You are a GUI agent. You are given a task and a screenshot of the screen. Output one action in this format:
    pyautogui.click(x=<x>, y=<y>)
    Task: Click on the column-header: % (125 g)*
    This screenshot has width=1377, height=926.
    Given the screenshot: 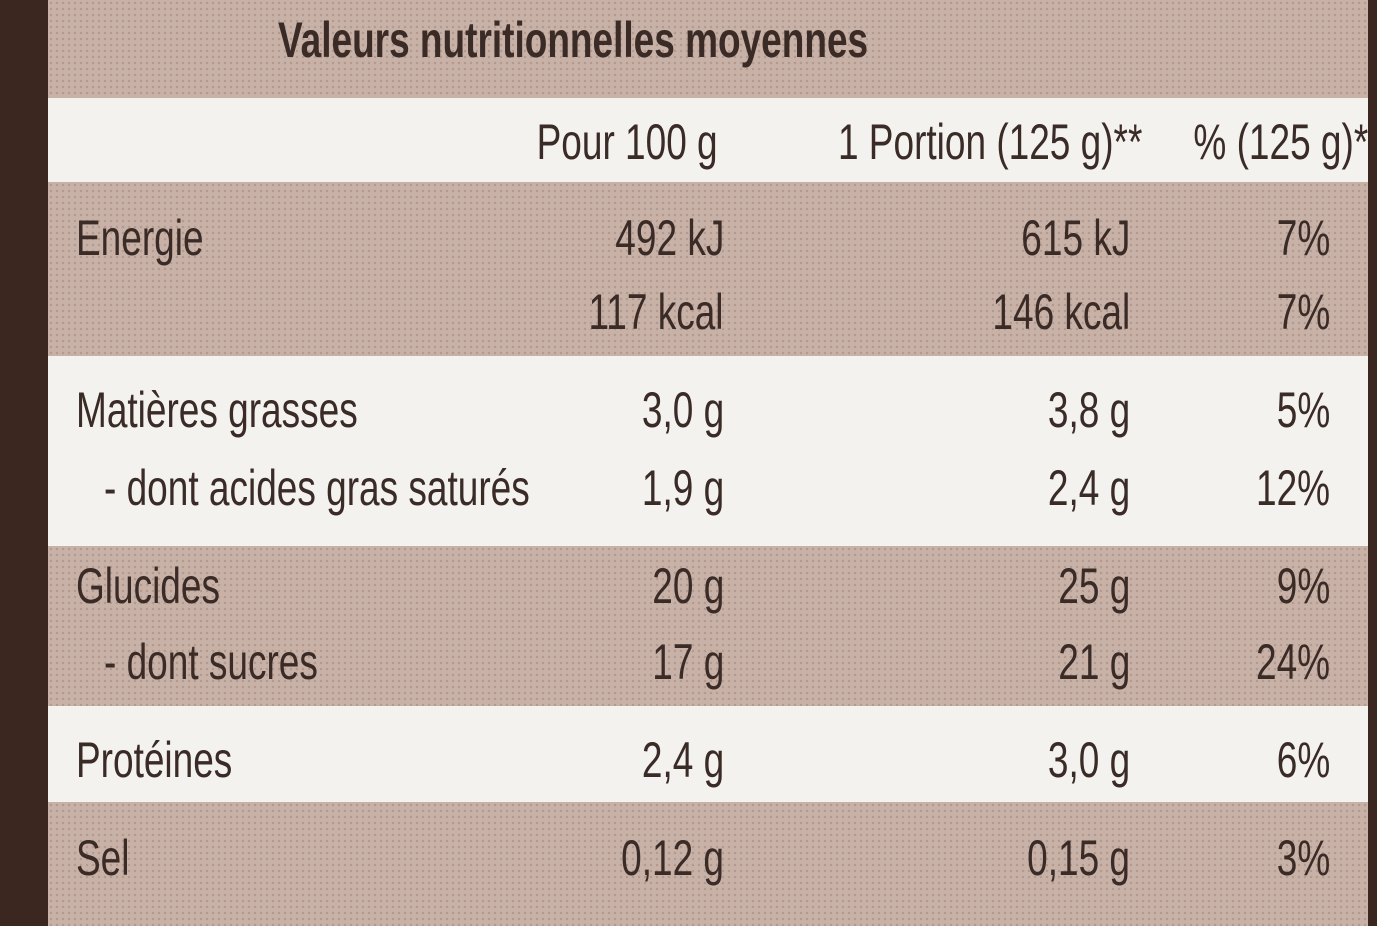 What is the action you would take?
    pyautogui.click(x=1250, y=142)
    